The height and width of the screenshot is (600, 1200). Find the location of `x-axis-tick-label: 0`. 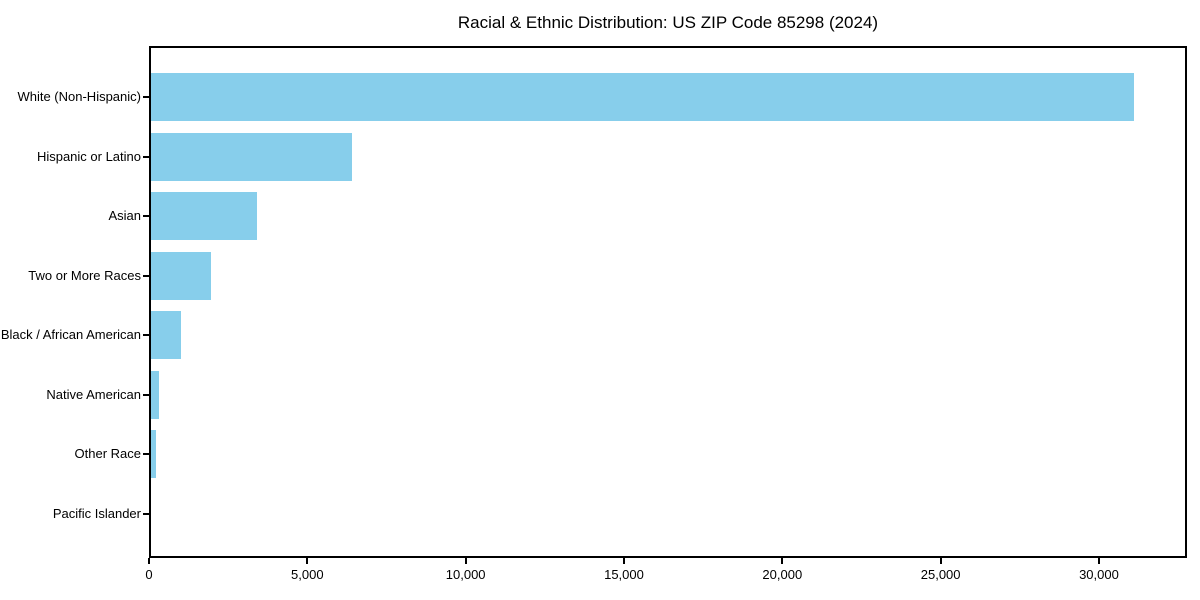

x-axis-tick-label: 0 is located at coordinates (149, 574).